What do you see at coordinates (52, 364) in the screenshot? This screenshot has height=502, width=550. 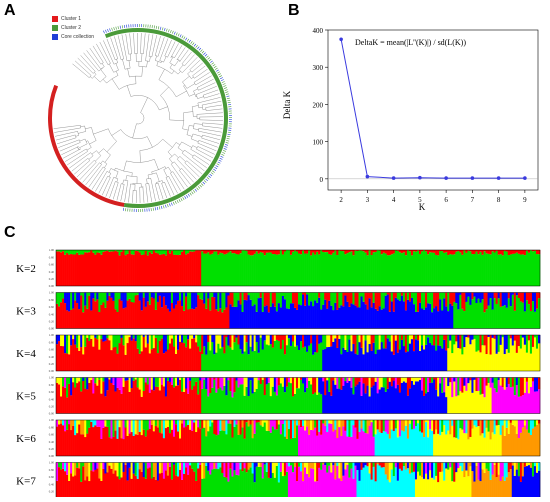 I see `structure-y-tick-label: 0.20` at bounding box center [52, 364].